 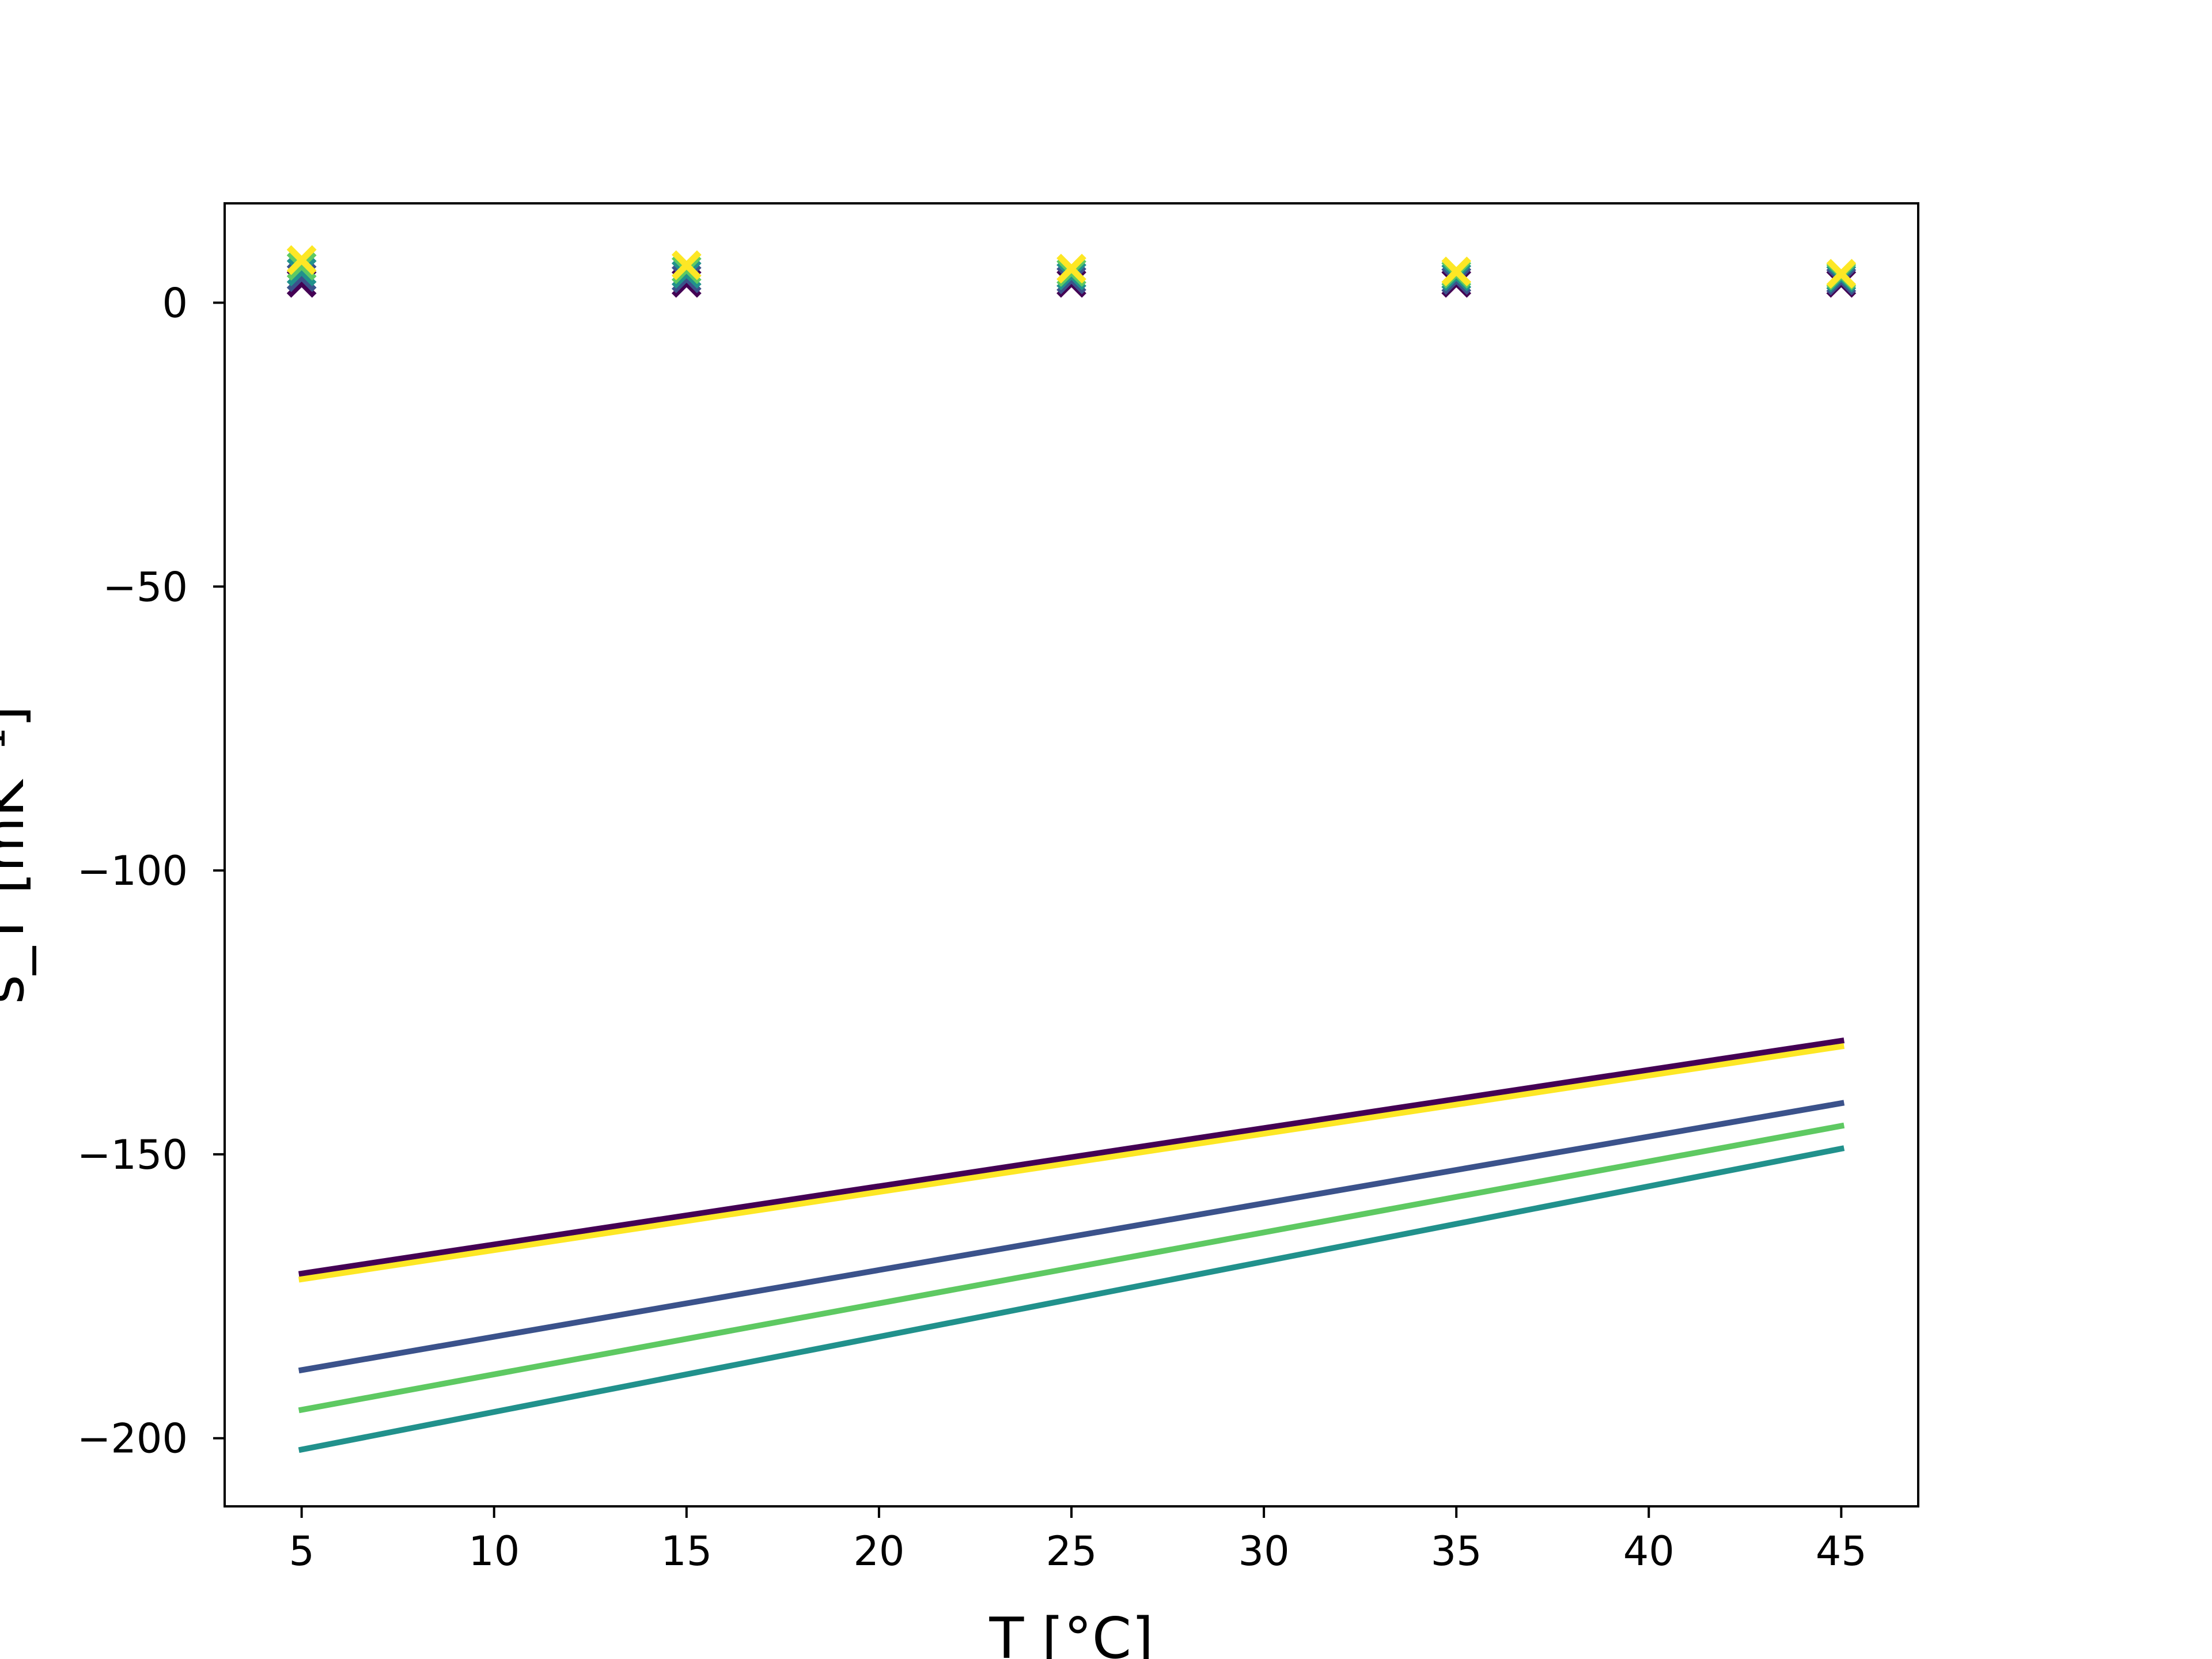 What do you see at coordinates (878, 1551) in the screenshot?
I see `x-tick-label: 20` at bounding box center [878, 1551].